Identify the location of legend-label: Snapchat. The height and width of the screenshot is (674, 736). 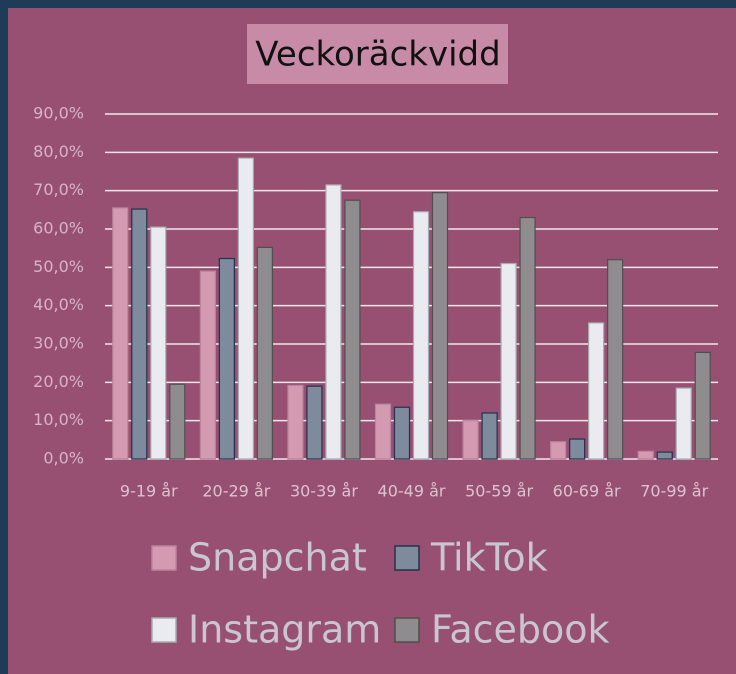
(277, 558).